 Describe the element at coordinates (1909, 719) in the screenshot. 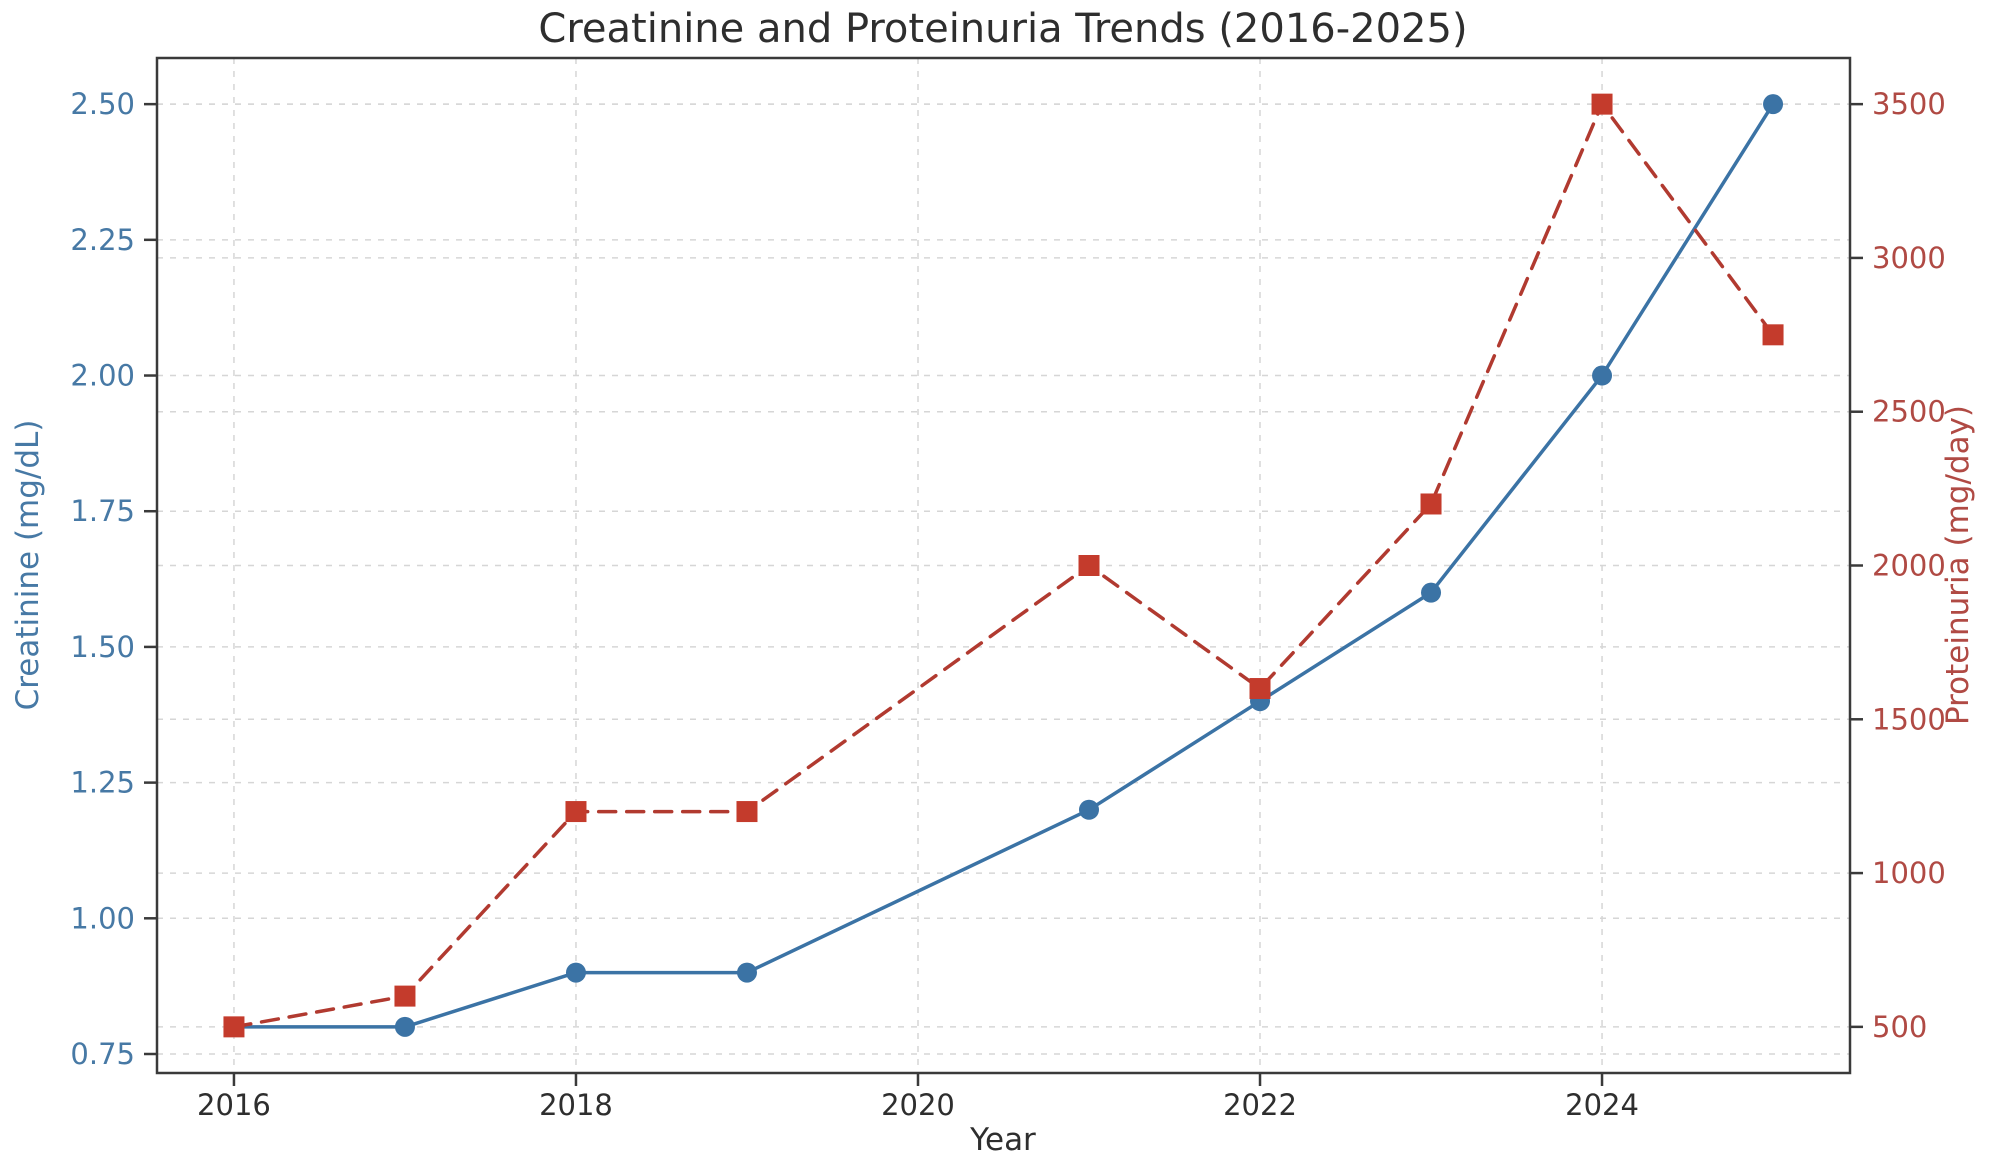

I see `right-y-tick-label: 1500` at that location.